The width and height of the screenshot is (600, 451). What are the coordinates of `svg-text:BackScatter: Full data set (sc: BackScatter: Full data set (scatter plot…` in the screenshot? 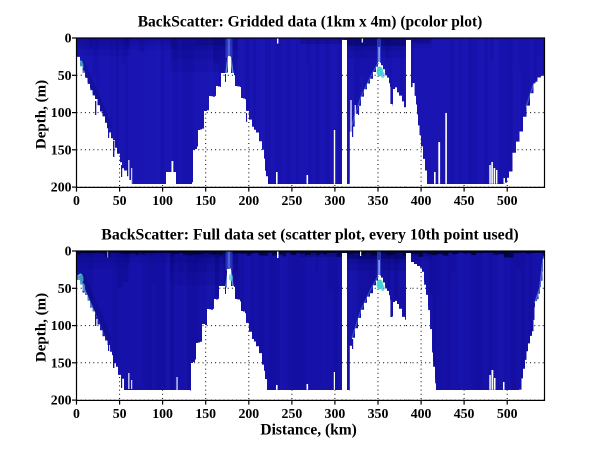 It's located at (309, 234).